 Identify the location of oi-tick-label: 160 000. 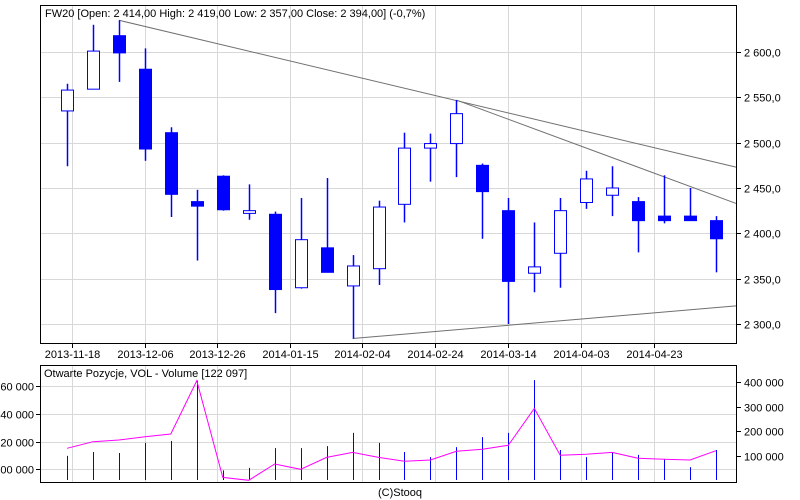
(17, 388).